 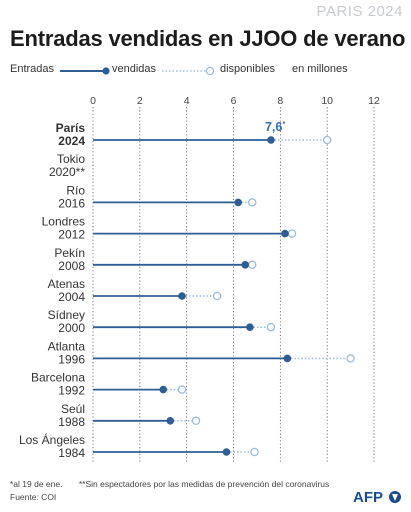 What do you see at coordinates (71, 203) in the screenshot?
I see `y-tick-line: 2016` at bounding box center [71, 203].